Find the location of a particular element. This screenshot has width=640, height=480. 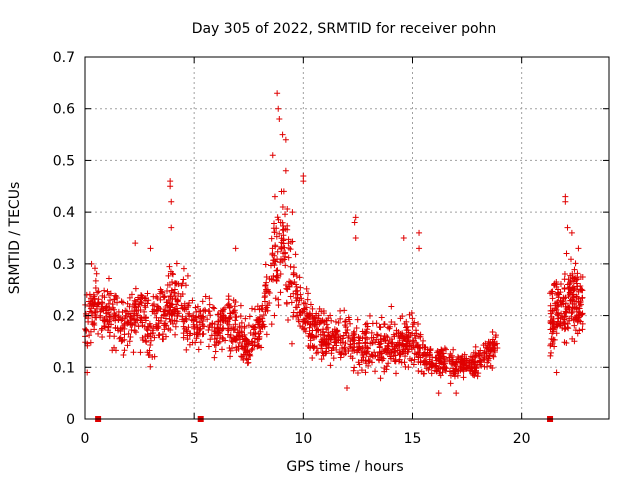

y-tick-label: 0.4 is located at coordinates (64, 213).